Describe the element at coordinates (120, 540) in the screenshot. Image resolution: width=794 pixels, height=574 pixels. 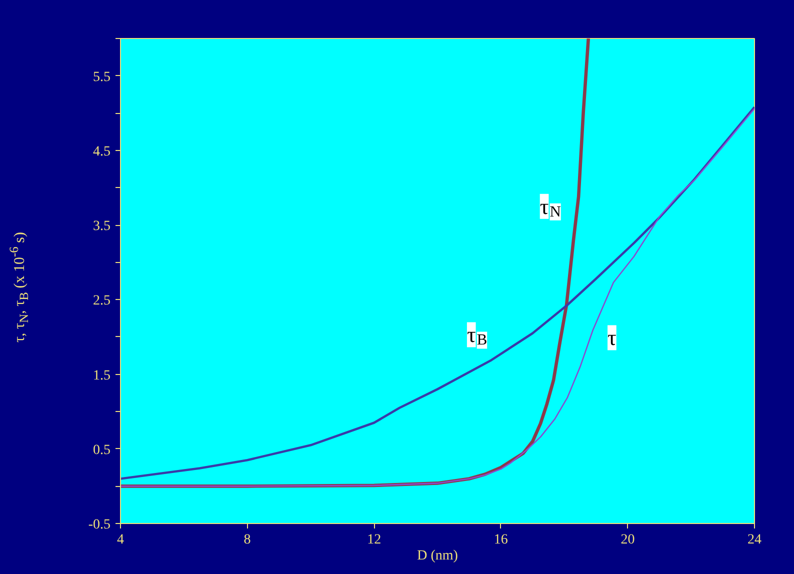
I see `x-tick-label: 4` at that location.